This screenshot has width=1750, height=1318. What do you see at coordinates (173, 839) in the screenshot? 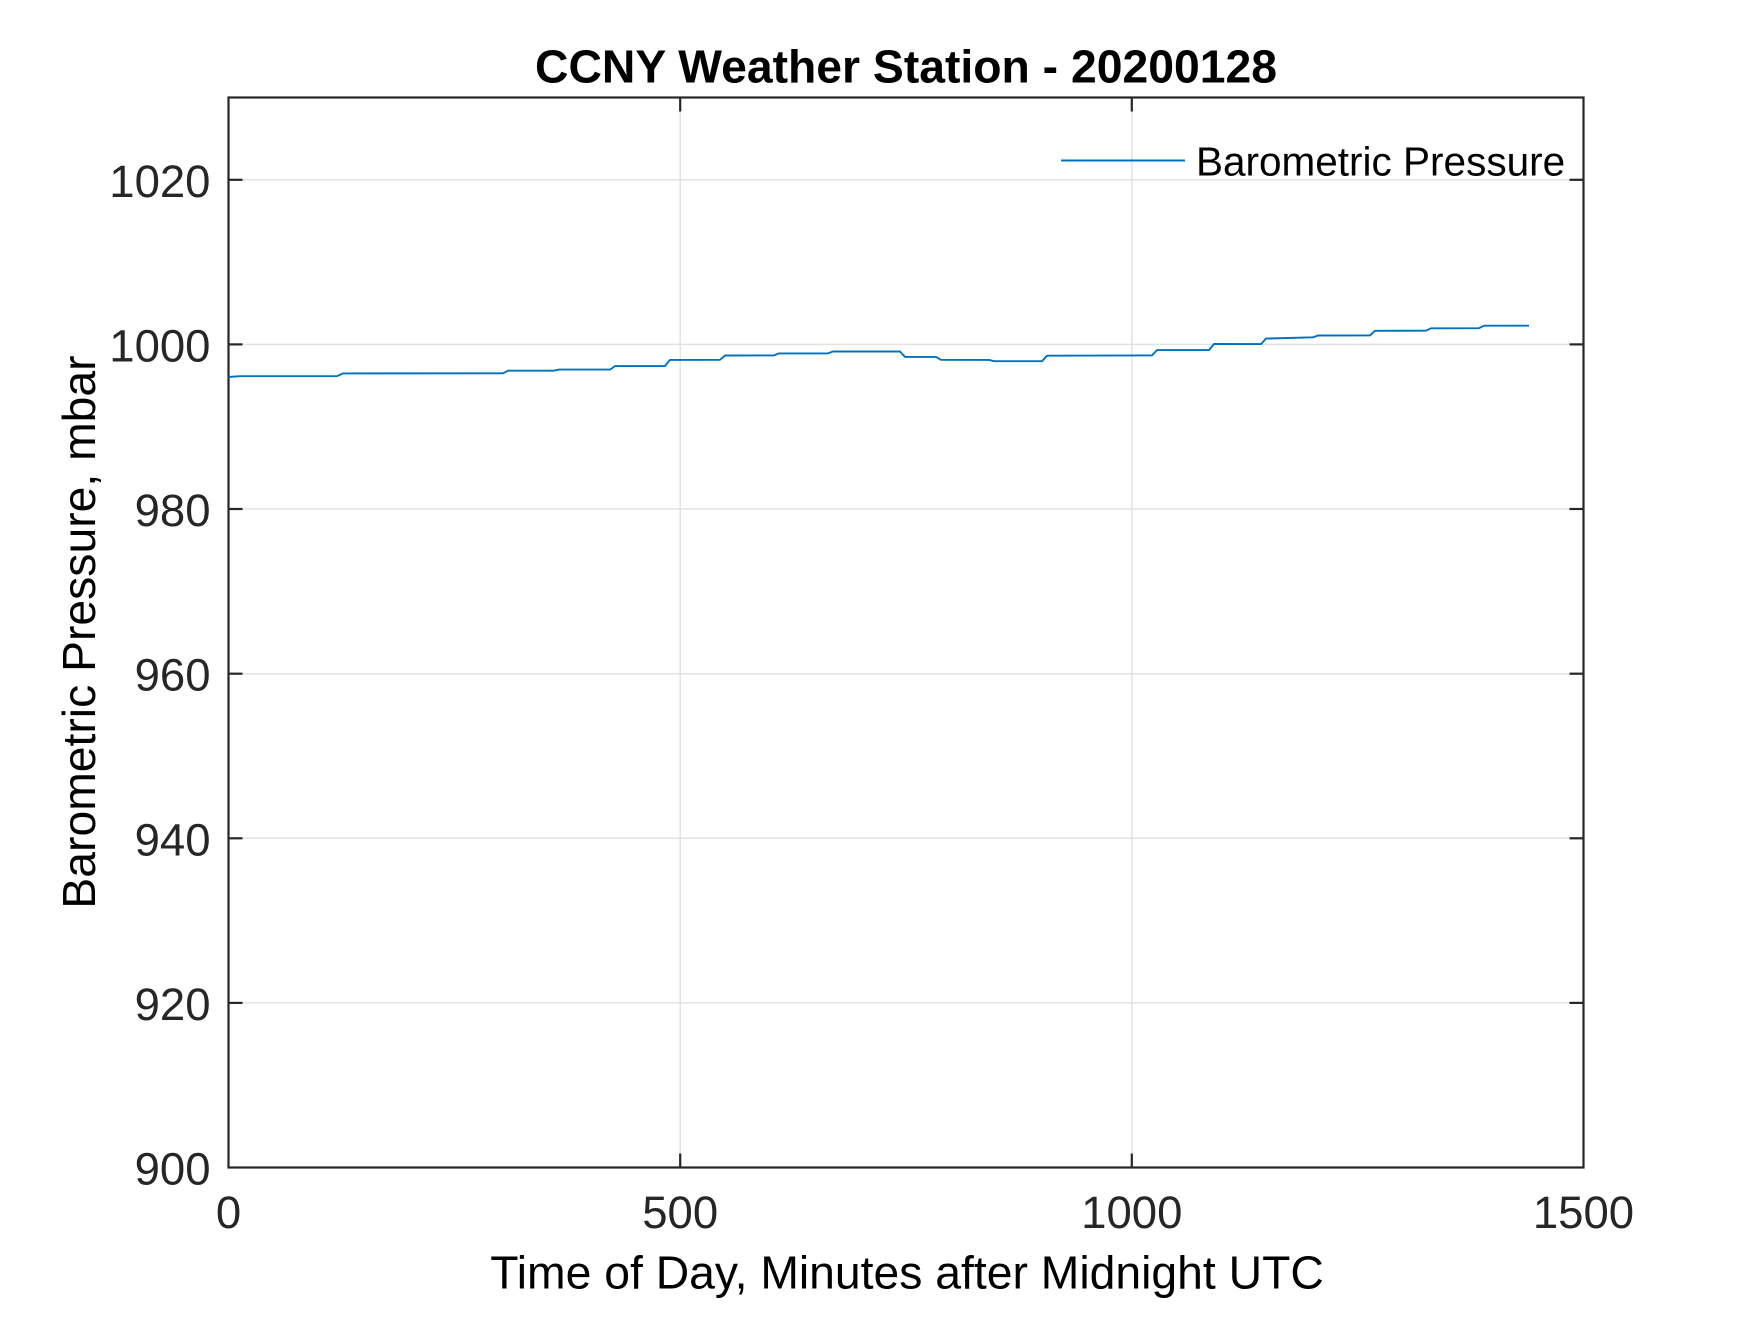
I see `svg-text: 940` at bounding box center [173, 839].